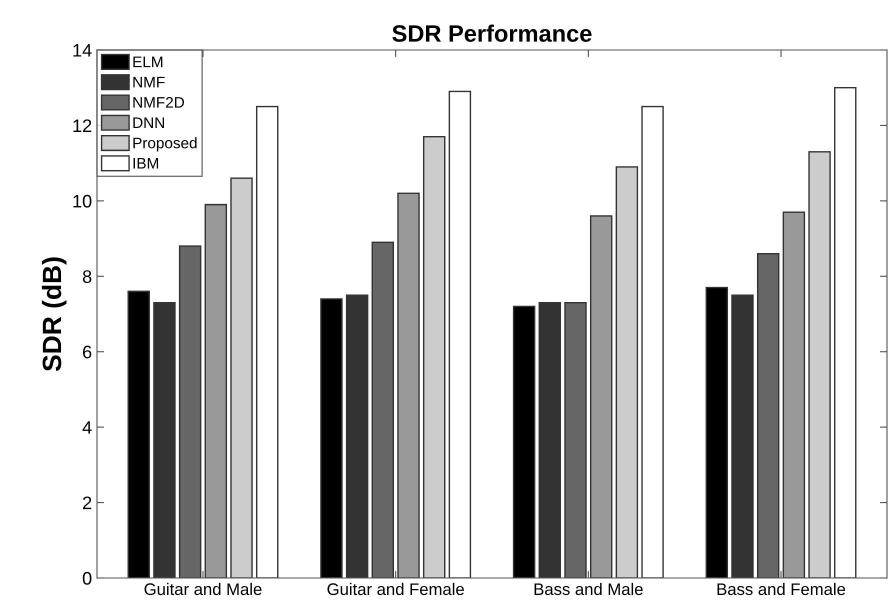 The height and width of the screenshot is (607, 889). Describe the element at coordinates (82, 125) in the screenshot. I see `y-tick-label: 12` at that location.